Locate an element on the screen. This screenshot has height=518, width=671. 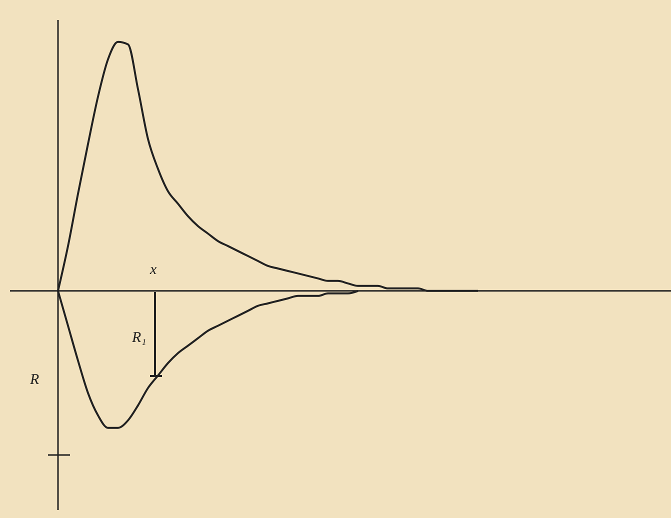
text: R is located at coordinates (35, 380).